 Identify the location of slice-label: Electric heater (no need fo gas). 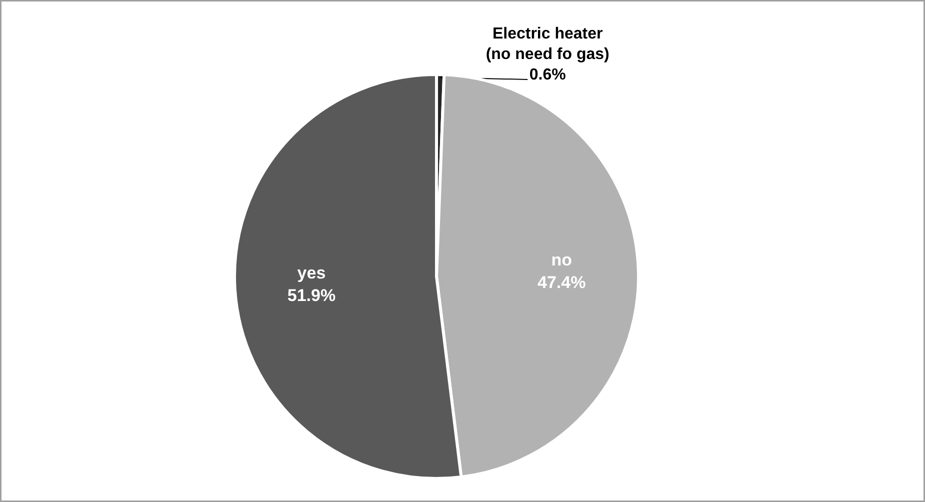
(548, 44).